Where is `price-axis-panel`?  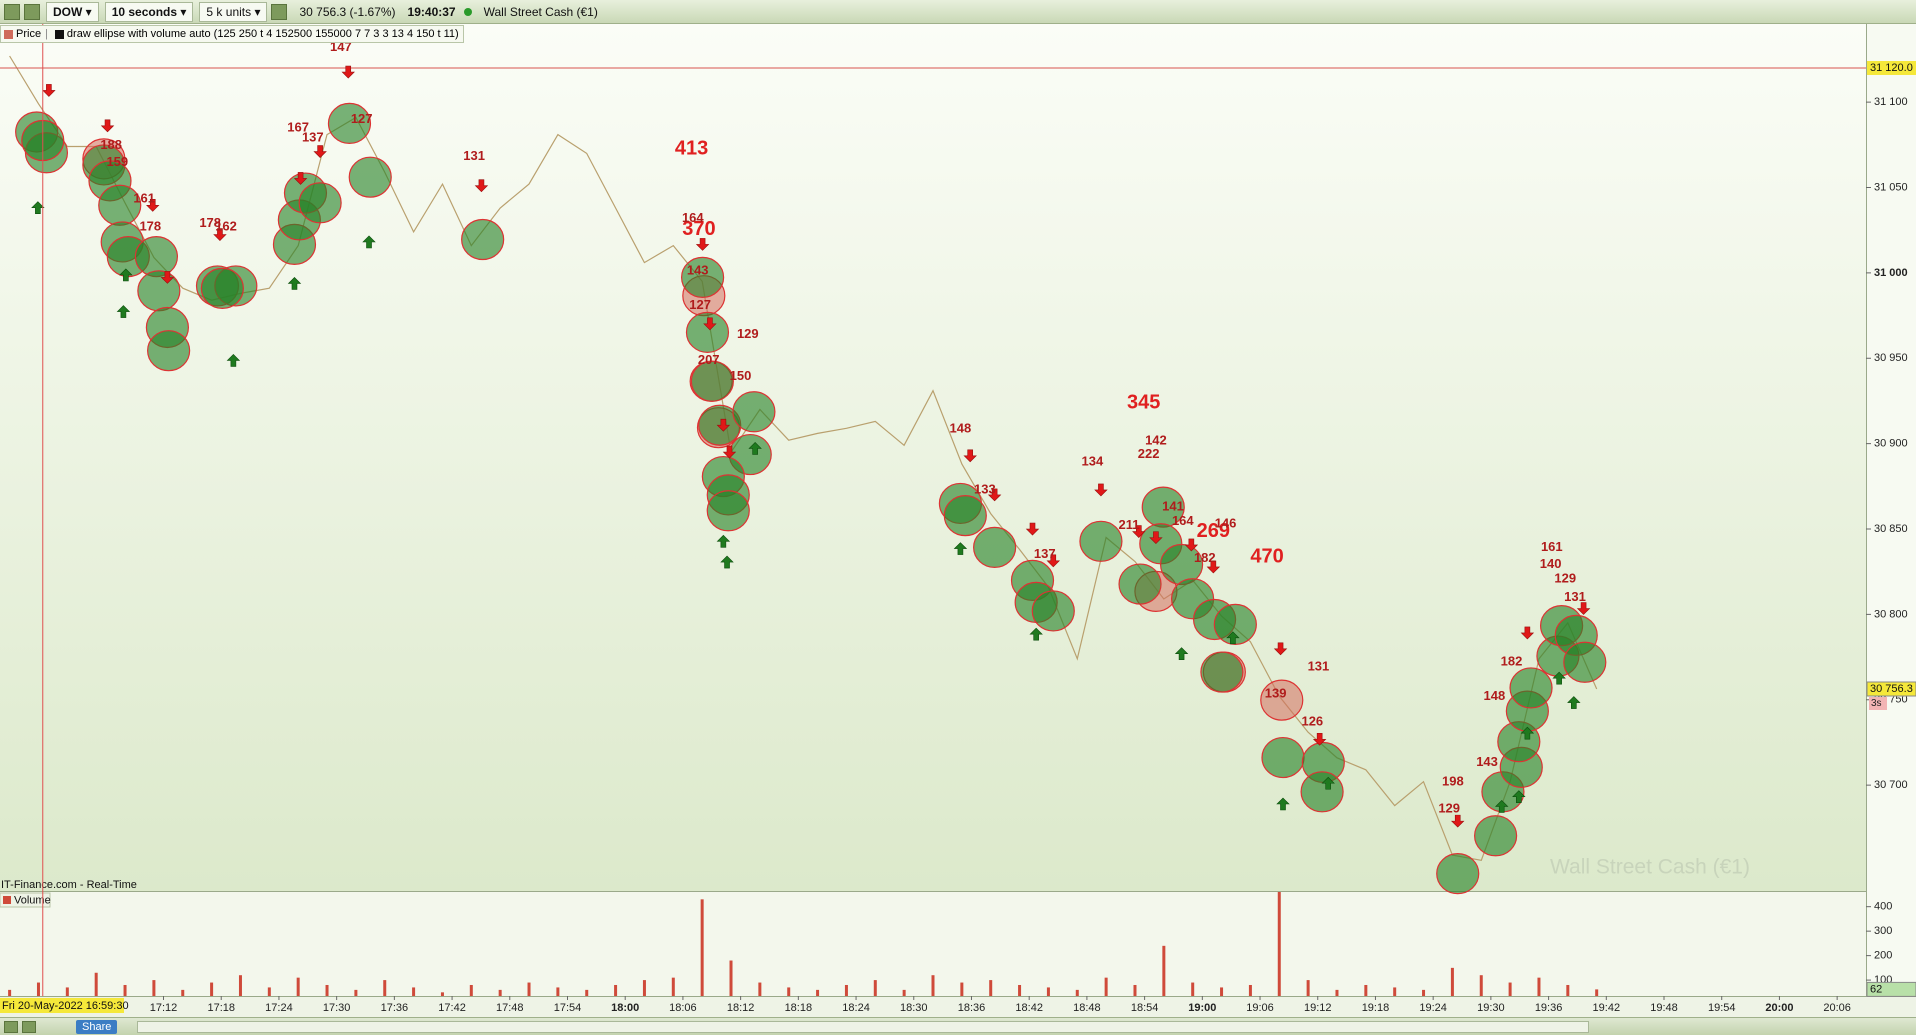 price-axis-panel is located at coordinates (1891, 510).